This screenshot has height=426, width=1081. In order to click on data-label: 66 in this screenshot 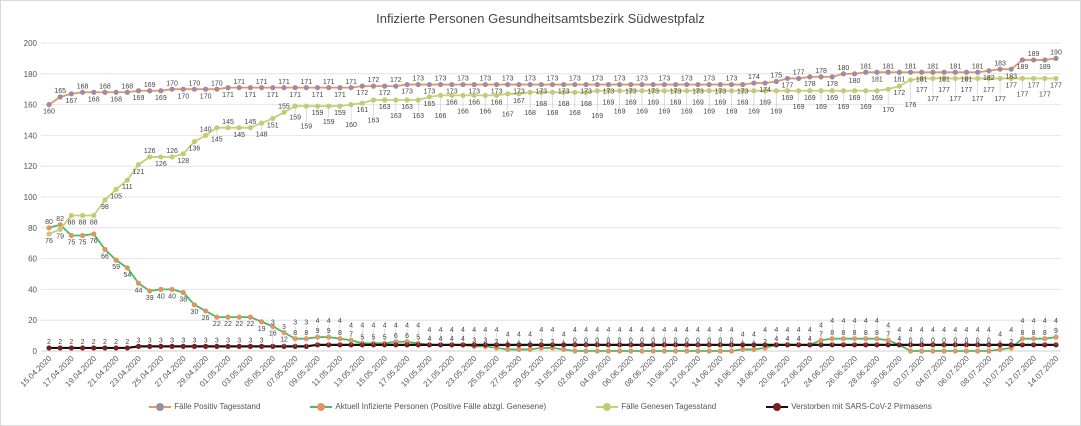, I will do `click(105, 256)`.